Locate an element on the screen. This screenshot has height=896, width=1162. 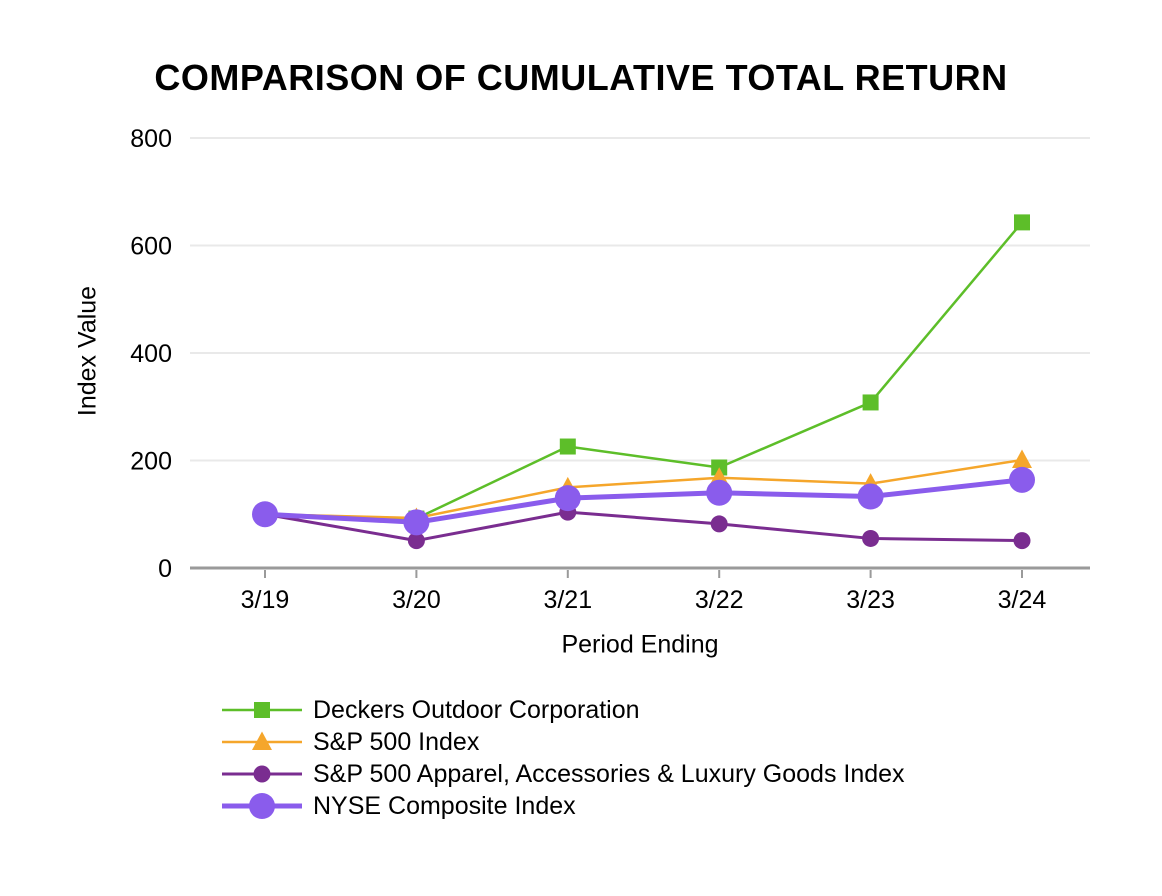
legend-item-s-p-500-index: S&P 500 Index is located at coordinates (563, 742).